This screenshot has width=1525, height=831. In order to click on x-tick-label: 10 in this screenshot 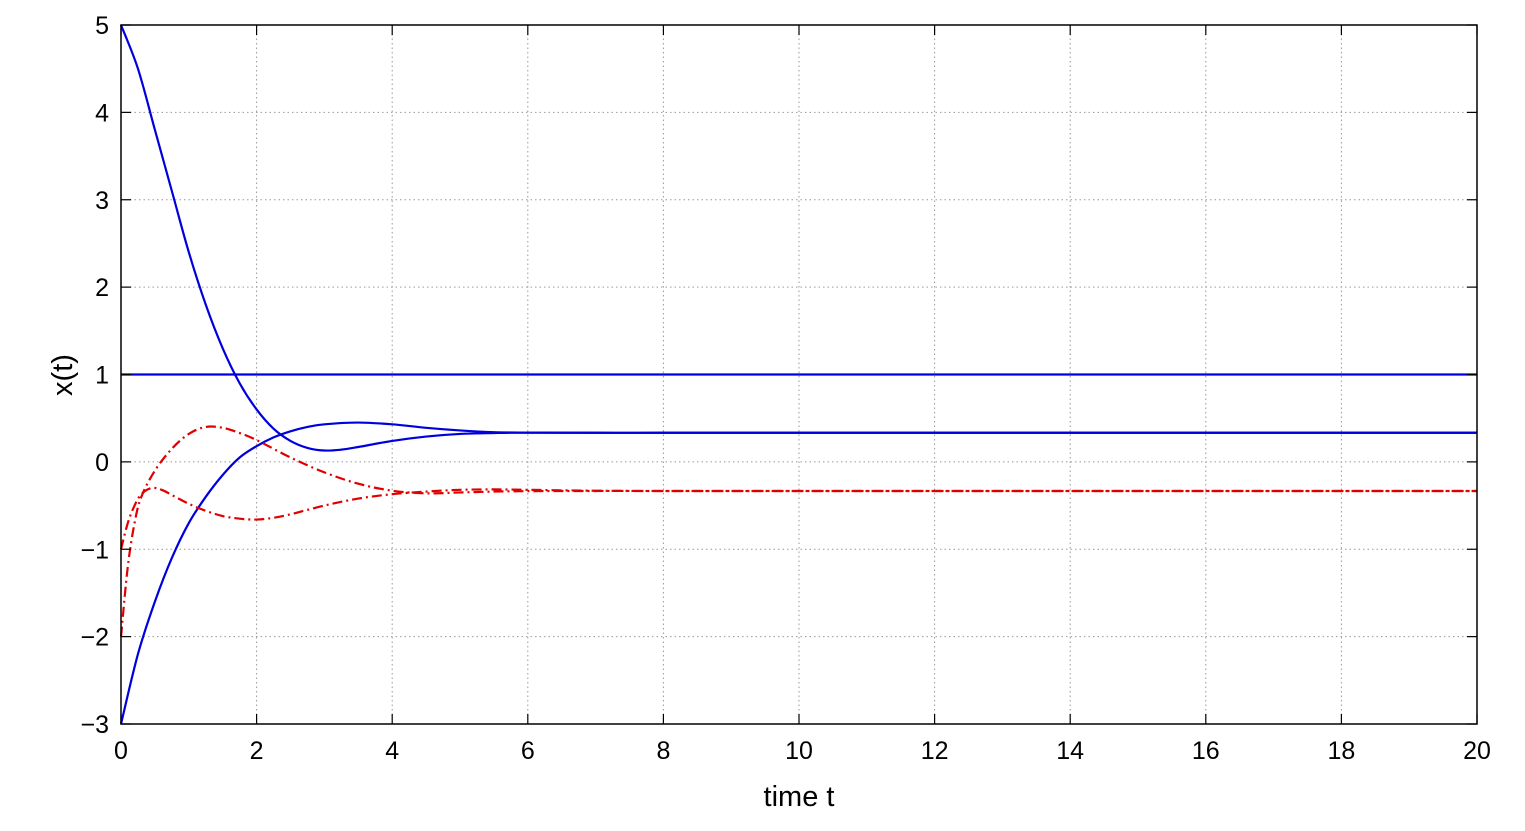, I will do `click(799, 751)`.